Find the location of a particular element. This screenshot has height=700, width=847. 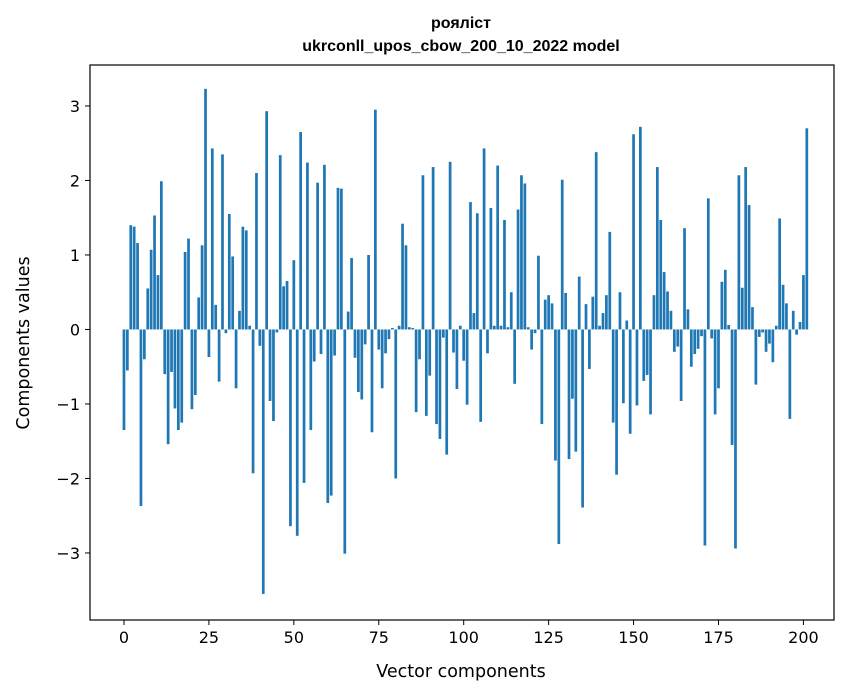

x-tick-label: 150 is located at coordinates (633, 637).